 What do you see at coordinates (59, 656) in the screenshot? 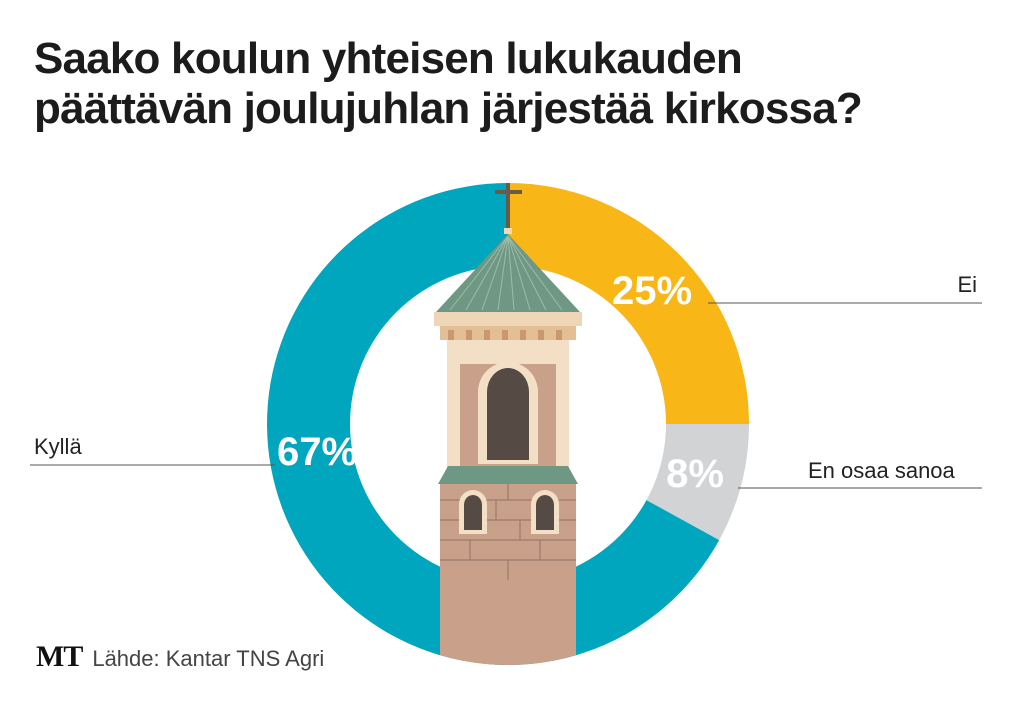
I see `mt-logo: MT` at bounding box center [59, 656].